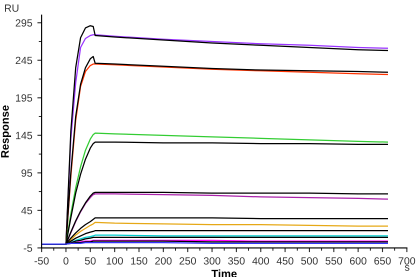 The width and height of the screenshot is (416, 277). Describe the element at coordinates (24, 136) in the screenshot. I see `y-tick-label: 145` at that location.